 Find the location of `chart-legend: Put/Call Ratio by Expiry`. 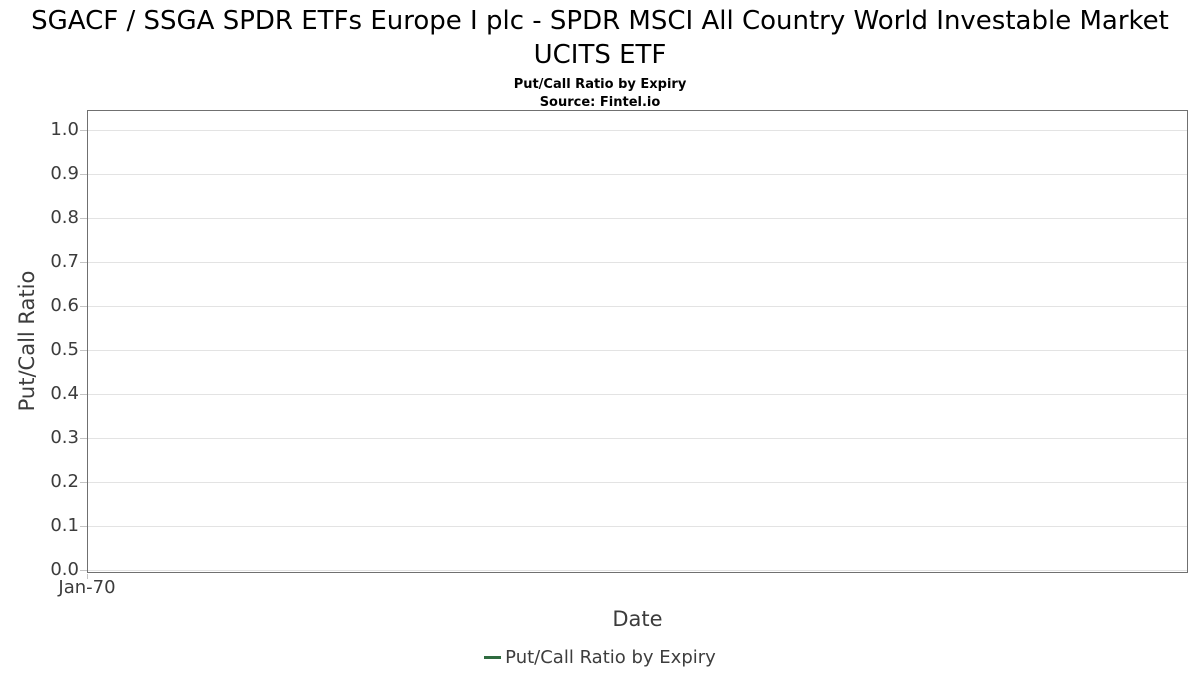

chart-legend: Put/Call Ratio by Expiry is located at coordinates (600, 657).